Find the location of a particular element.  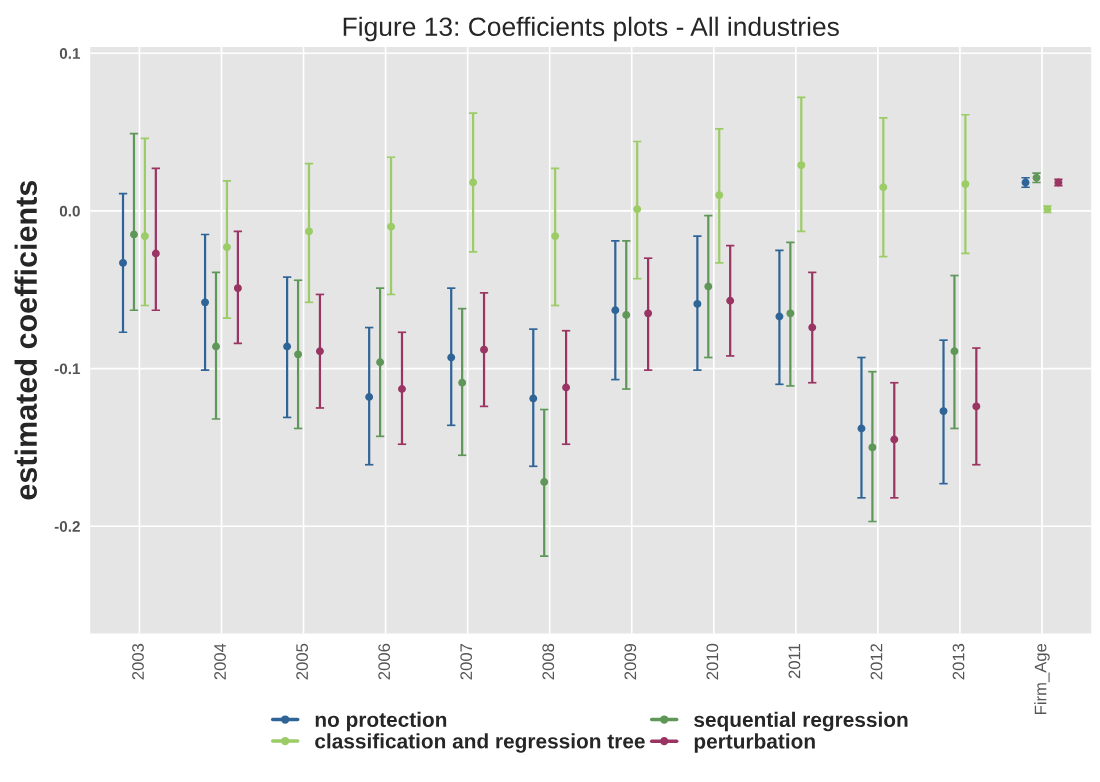

y-tick-label: 0.0 is located at coordinates (69, 211).